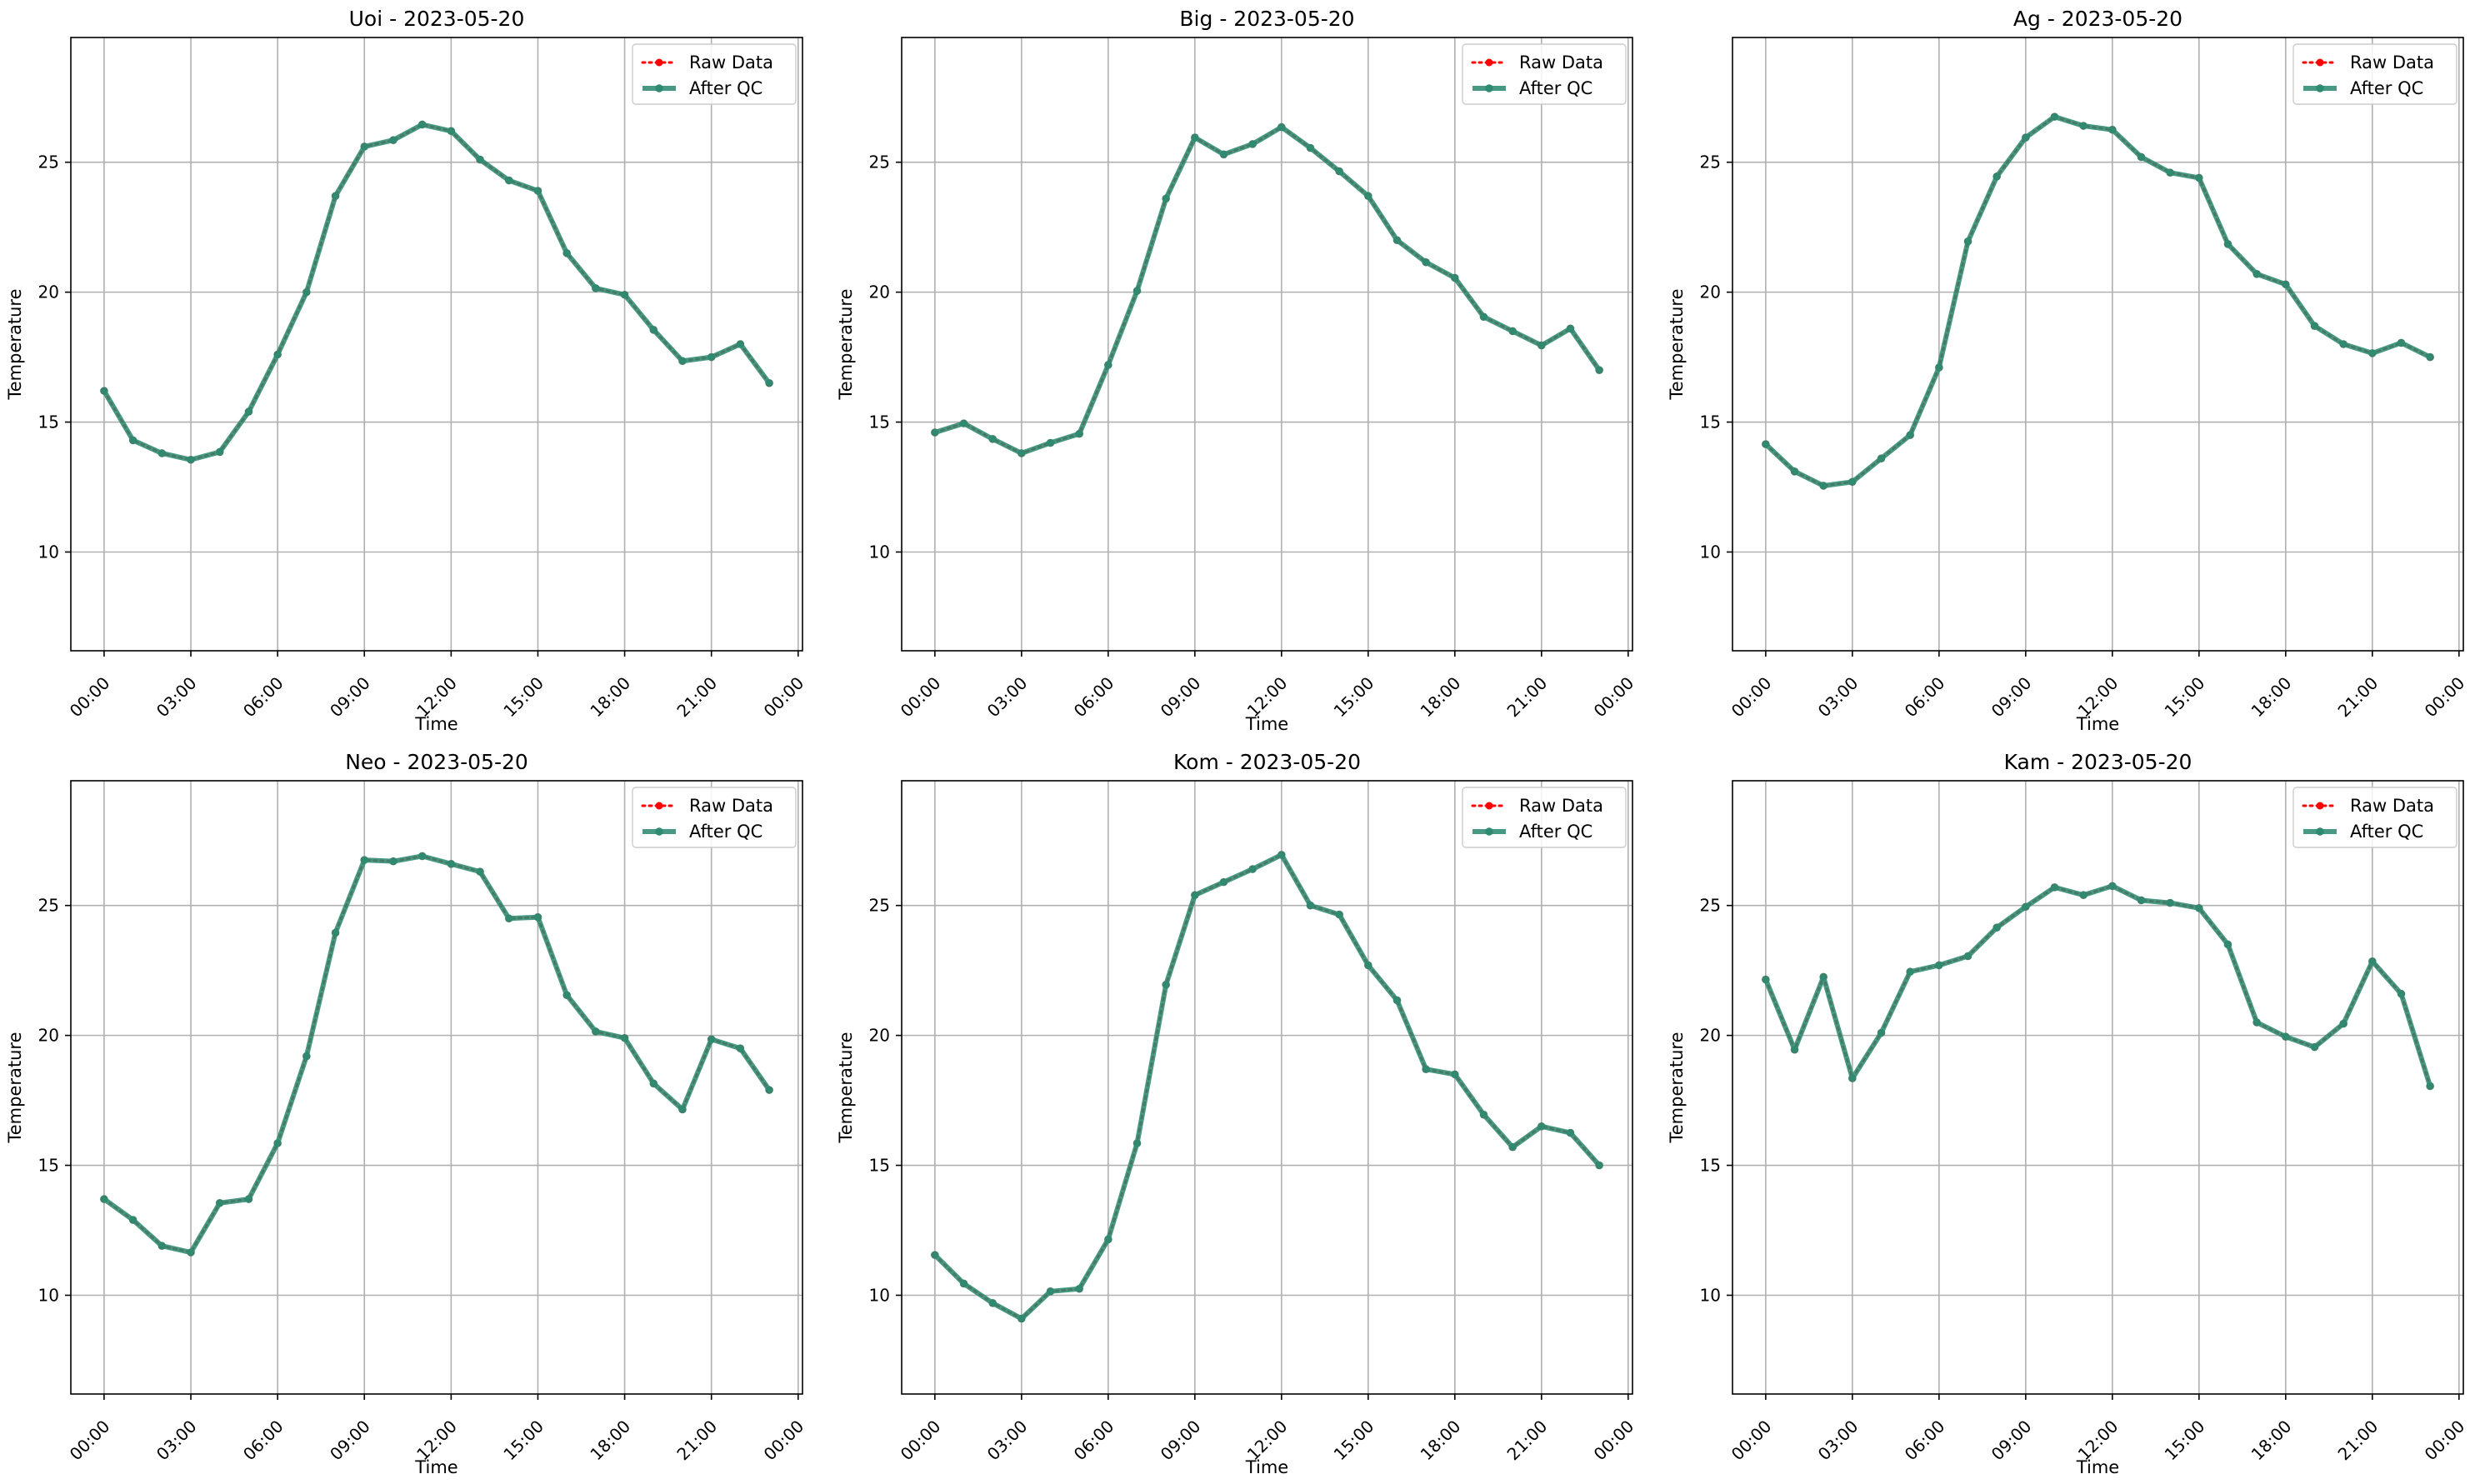  What do you see at coordinates (1710, 906) in the screenshot?
I see `y-tick-label: 25` at bounding box center [1710, 906].